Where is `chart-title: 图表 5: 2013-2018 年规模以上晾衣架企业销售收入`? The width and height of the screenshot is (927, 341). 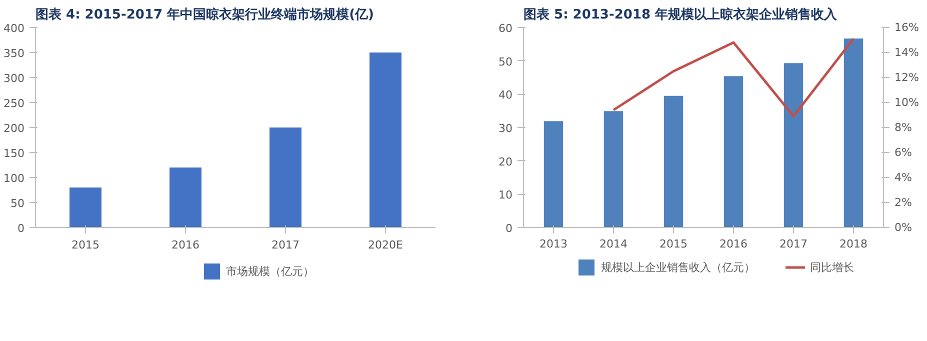 chart-title: 图表 5: 2013-2018 年规模以上晾衣架企业销售收入 is located at coordinates (681, 14).